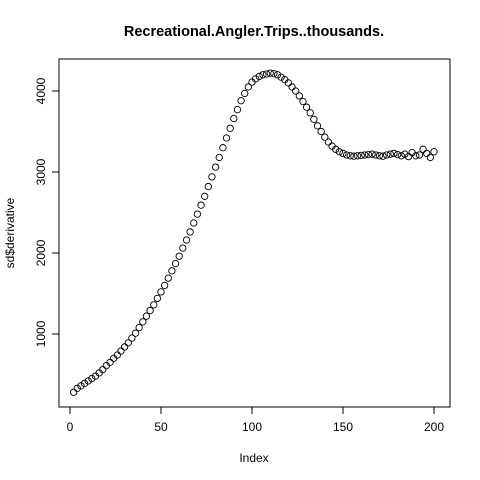 The image size is (480, 480). I want to click on x-tick-label: 200, so click(434, 427).